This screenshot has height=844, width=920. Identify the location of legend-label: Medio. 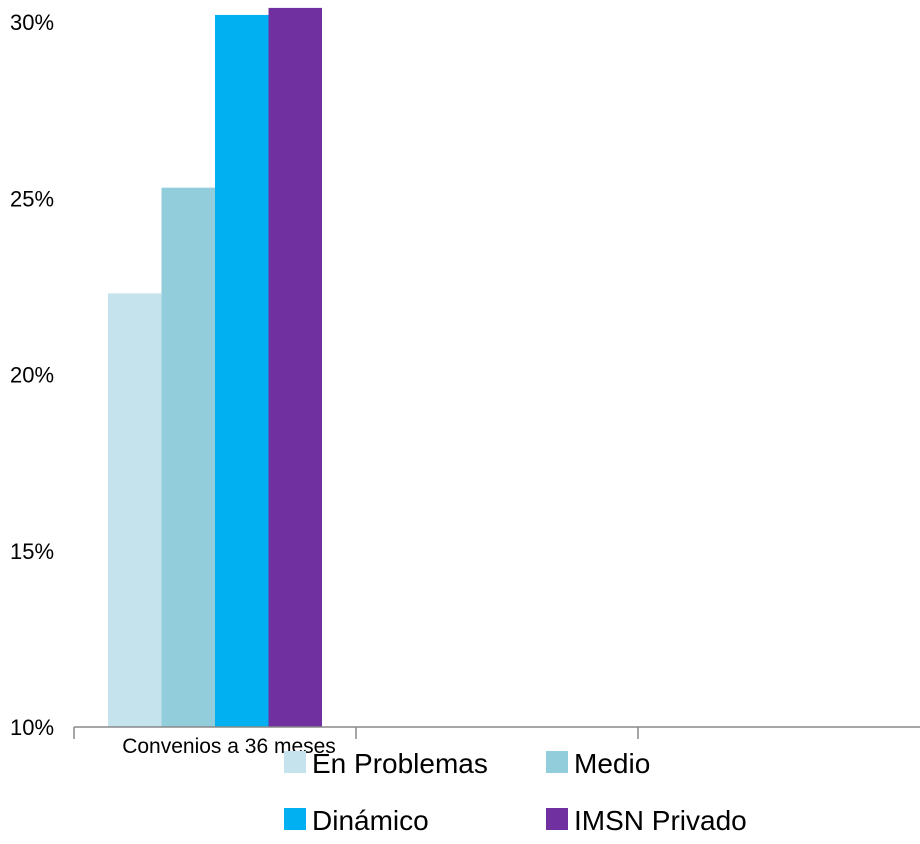
(612, 763).